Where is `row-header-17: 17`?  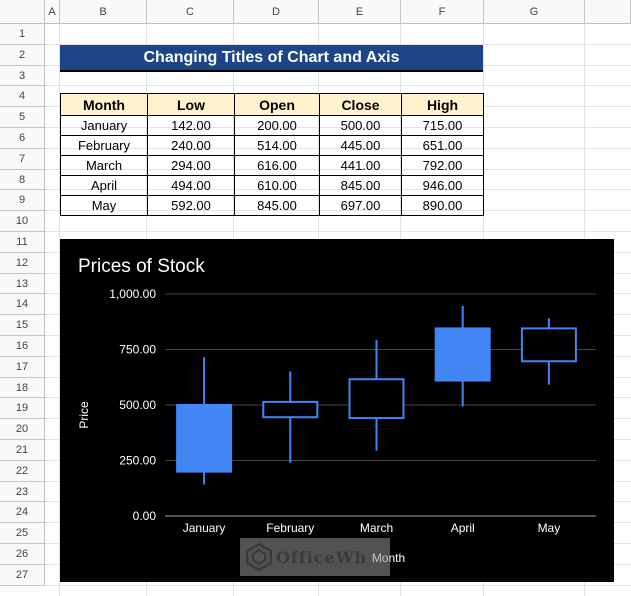 row-header-17: 17 is located at coordinates (22, 367).